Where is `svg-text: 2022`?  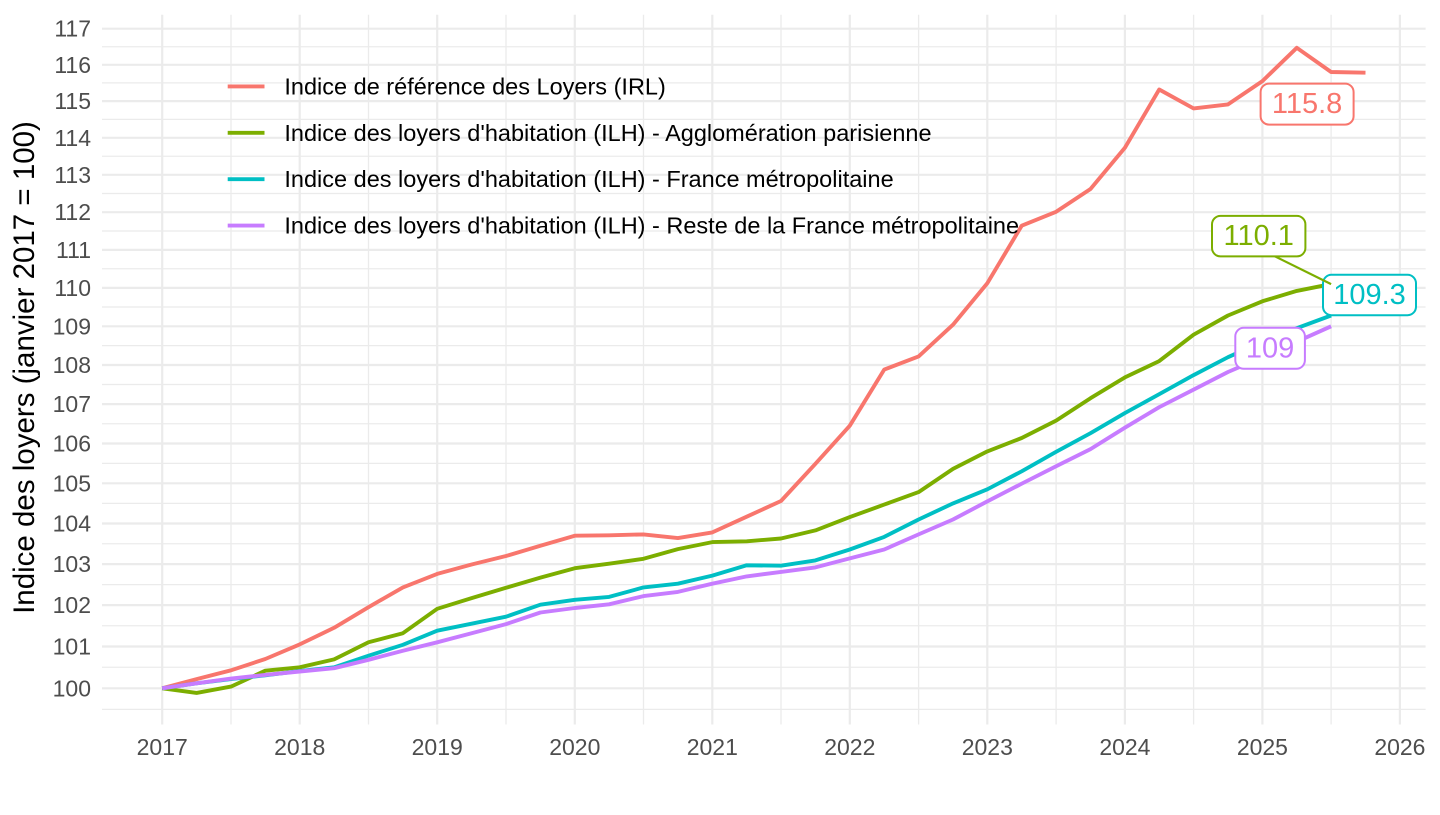 svg-text: 2022 is located at coordinates (849, 747).